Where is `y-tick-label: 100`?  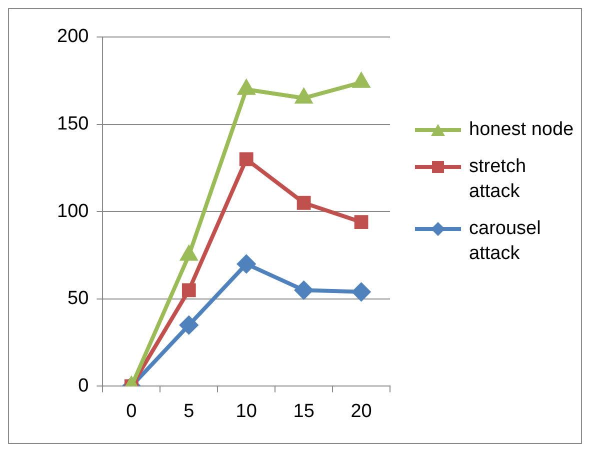 y-tick-label: 100 is located at coordinates (73, 211).